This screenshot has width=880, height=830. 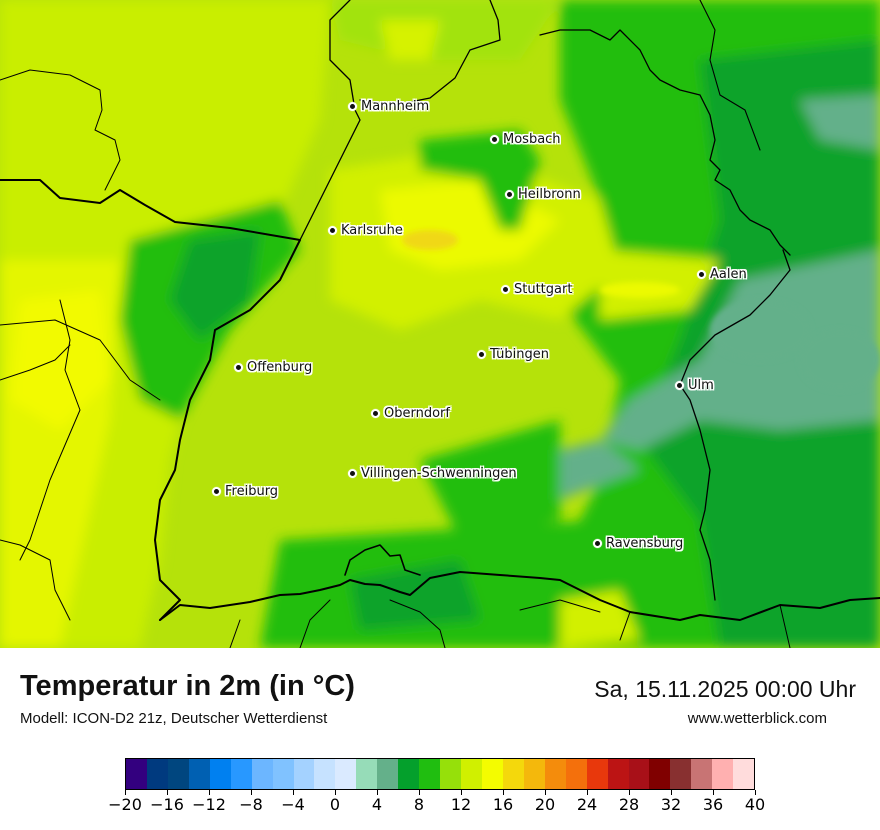 I want to click on city-label: Oberndorf, so click(x=417, y=413).